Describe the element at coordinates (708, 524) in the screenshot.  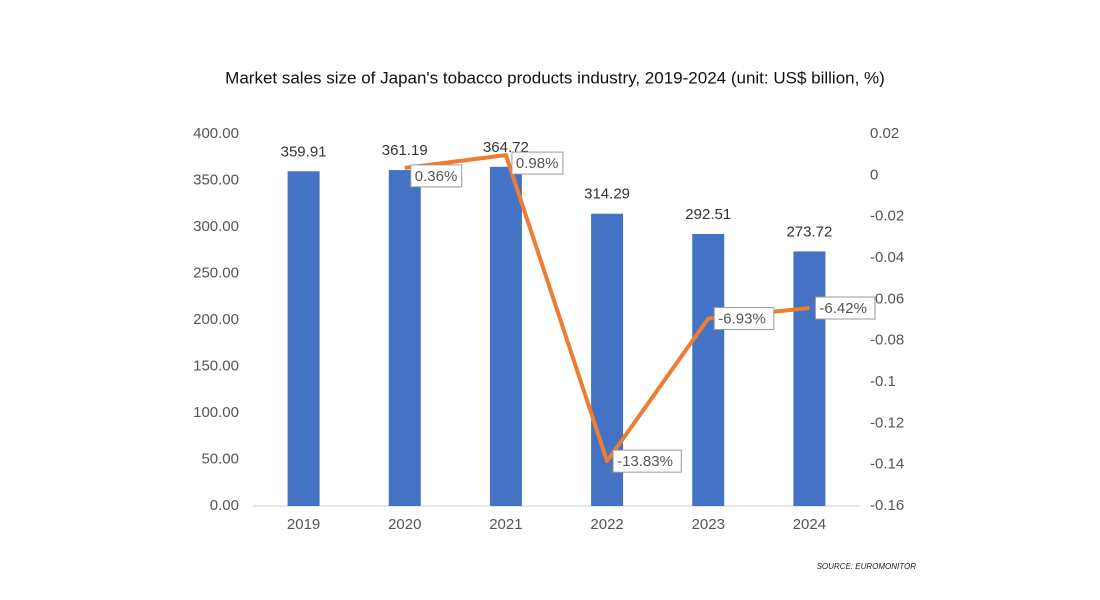
I see `x-tick-label: 2023` at that location.